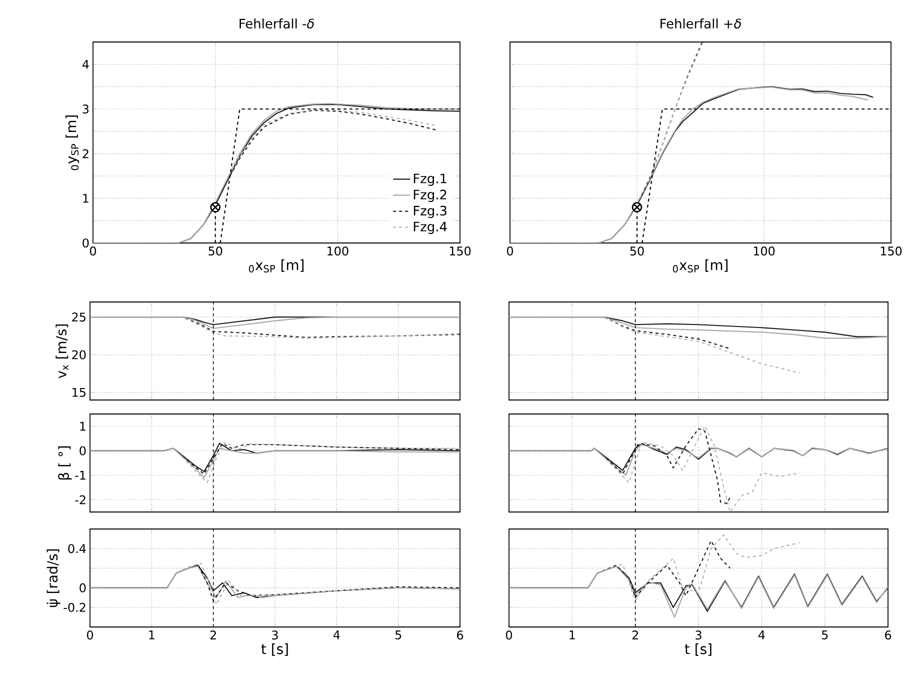 The width and height of the screenshot is (905, 681). Describe the element at coordinates (65, 463) in the screenshot. I see `y-axis-title: β [ °]` at that location.